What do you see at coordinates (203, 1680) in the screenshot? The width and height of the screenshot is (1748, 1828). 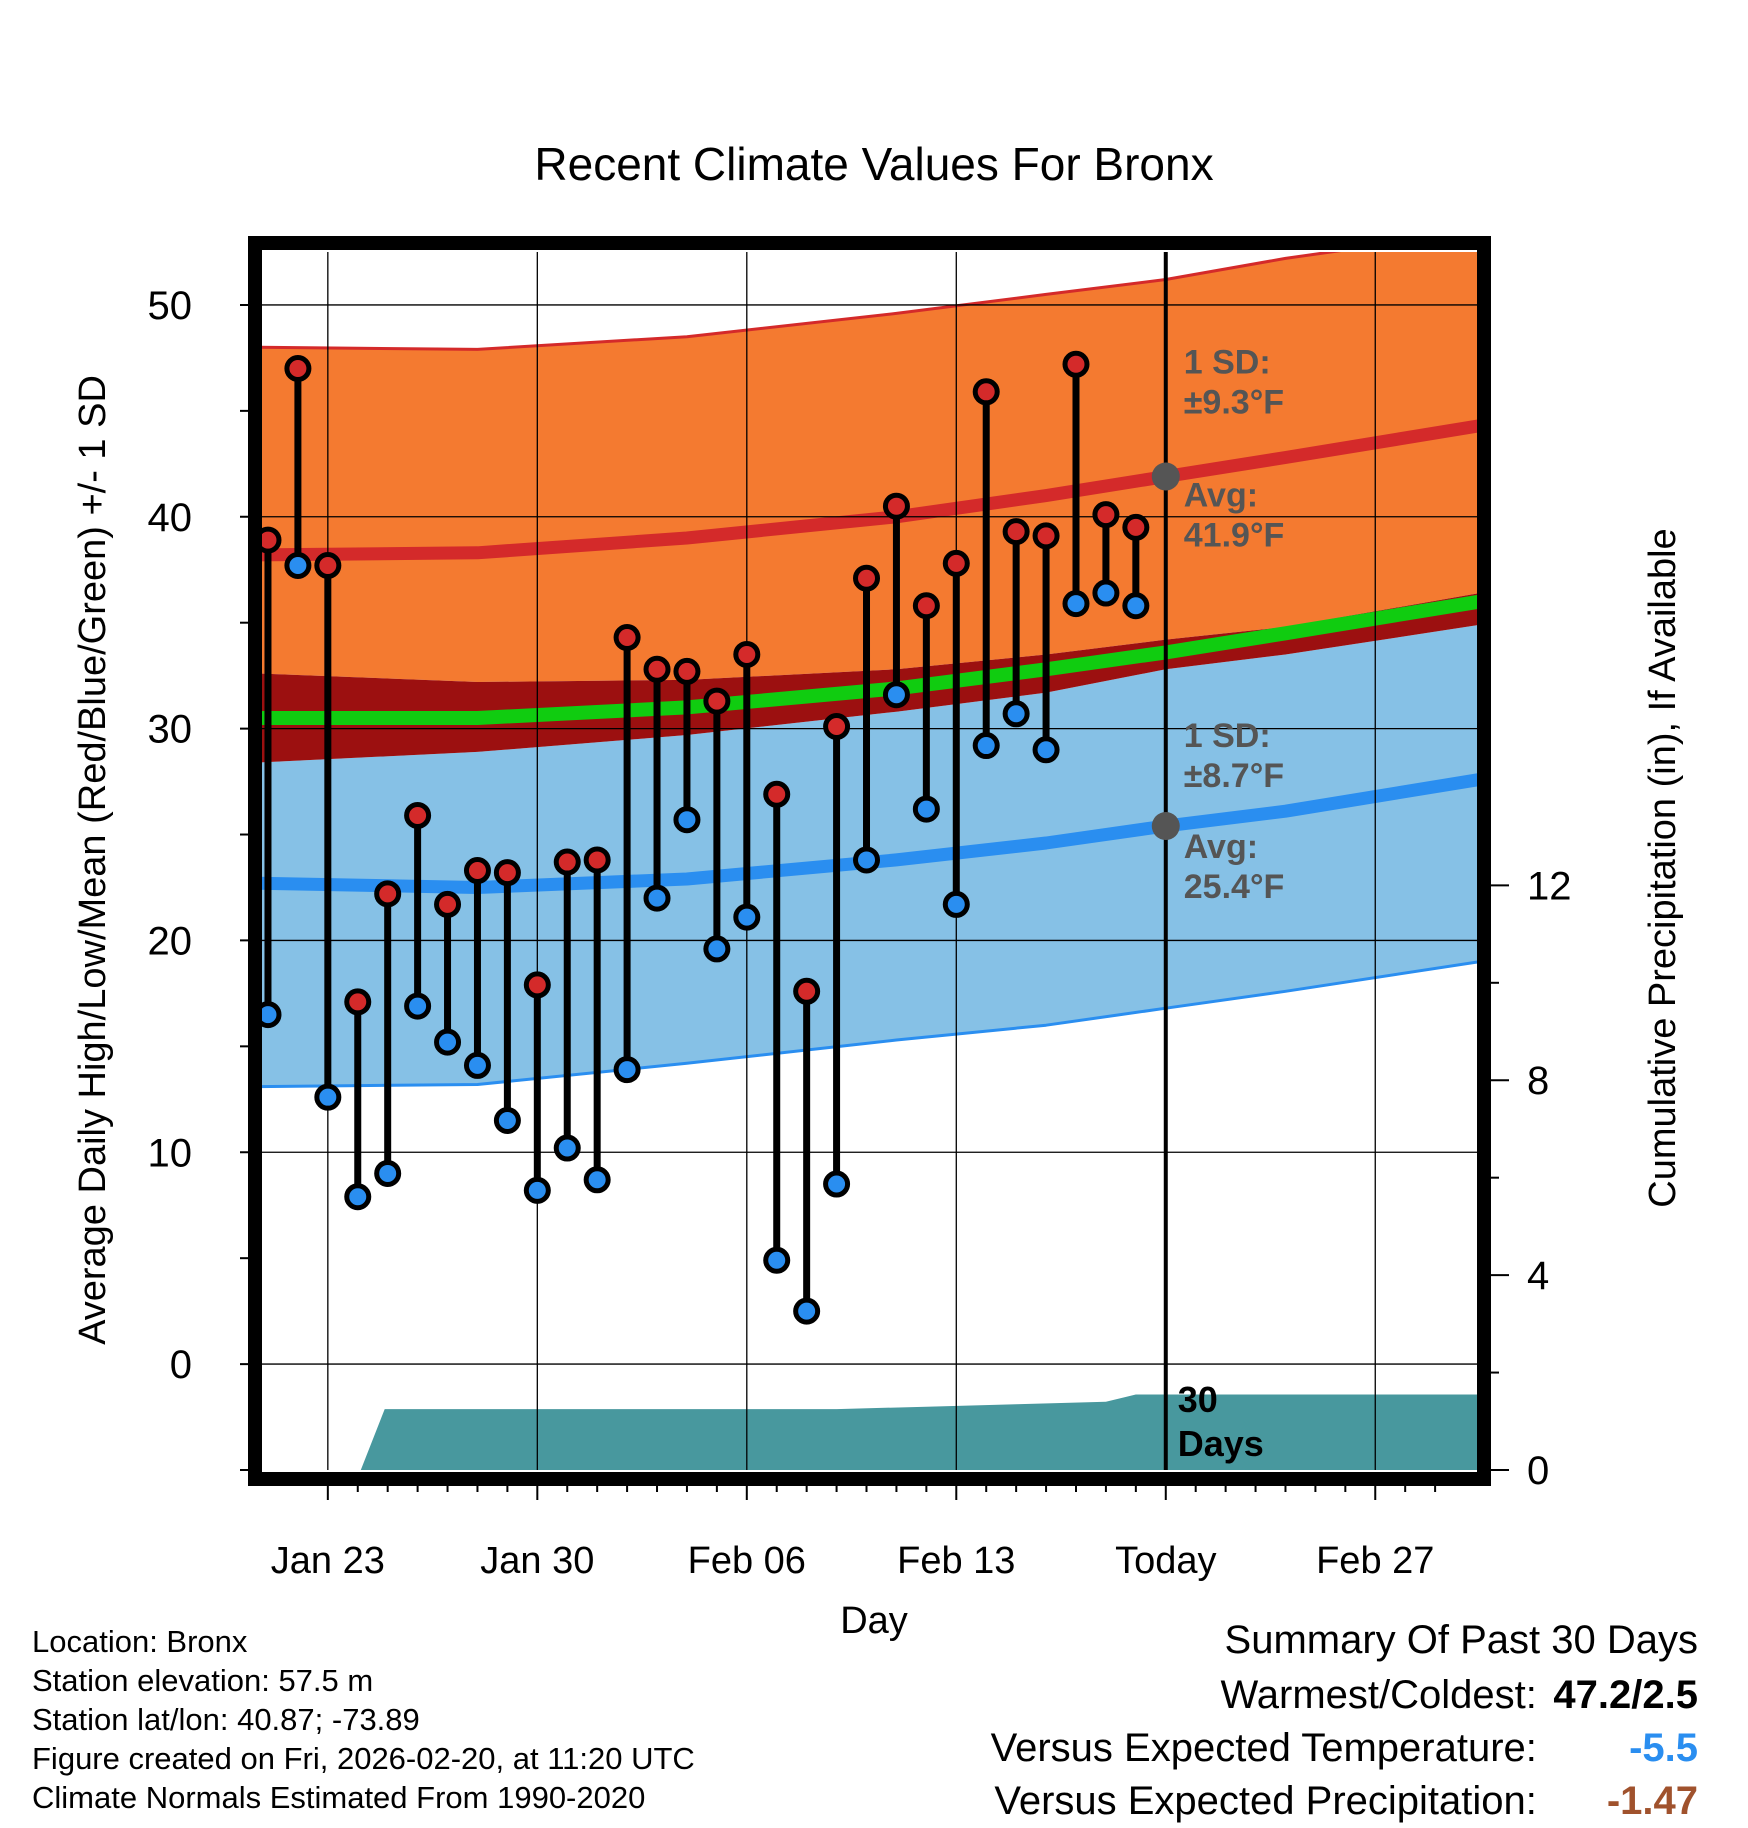 I see `info-elevation: Station elevation: 57.5 m` at bounding box center [203, 1680].